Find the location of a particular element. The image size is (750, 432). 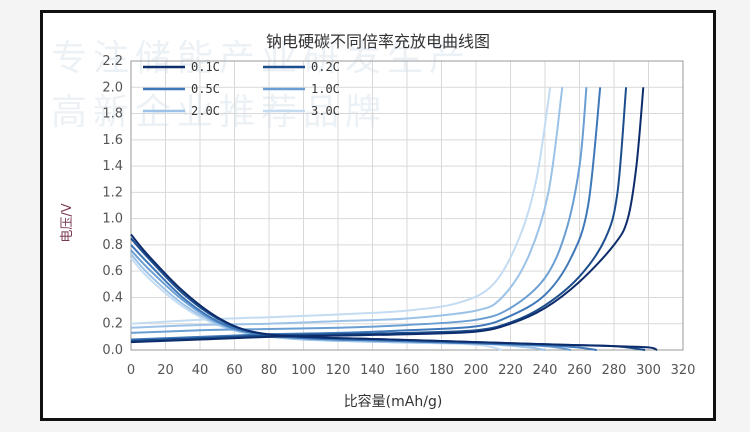

y-tick-label: 0.8 is located at coordinates (112, 245).